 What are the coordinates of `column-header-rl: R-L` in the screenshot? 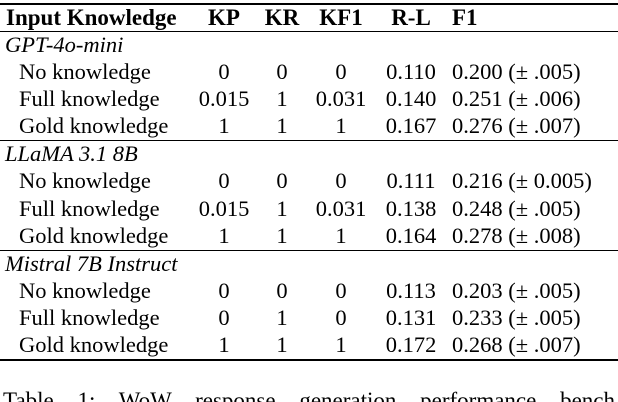 It's located at (411, 18).